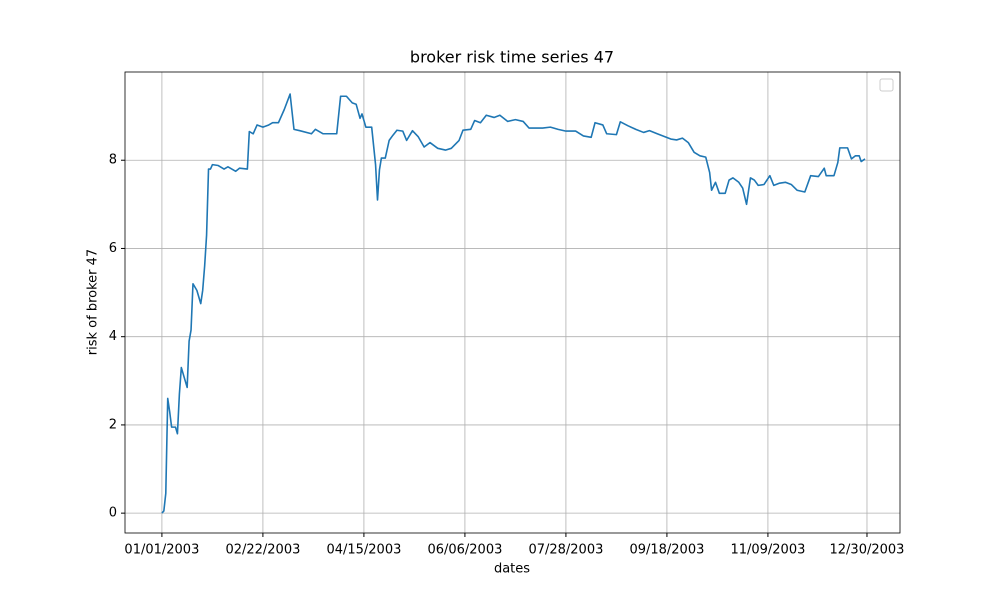  I want to click on x-tick-label: 01/01/2003, so click(161, 550).